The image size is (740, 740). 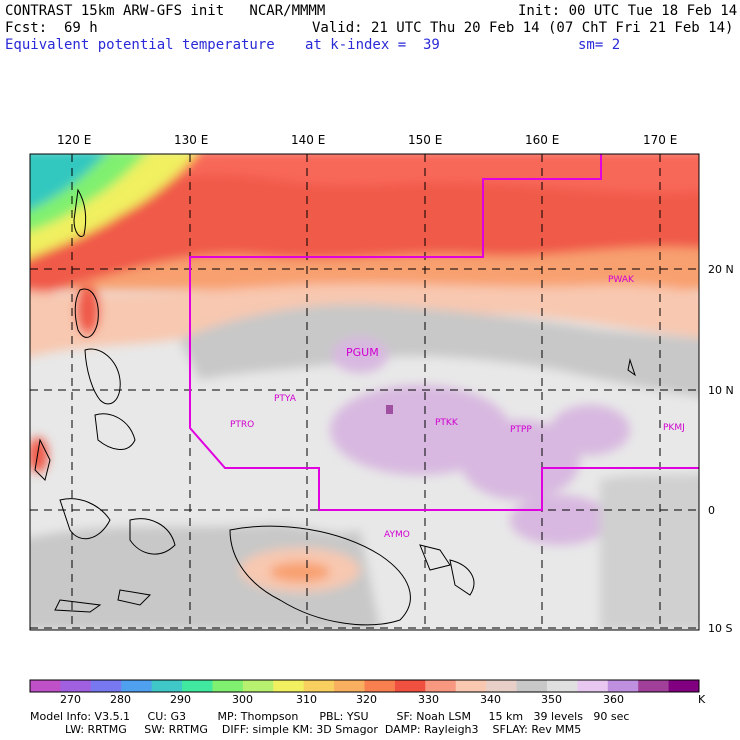 What do you see at coordinates (447, 423) in the screenshot?
I see `station-ptkk: PTKK` at bounding box center [447, 423].